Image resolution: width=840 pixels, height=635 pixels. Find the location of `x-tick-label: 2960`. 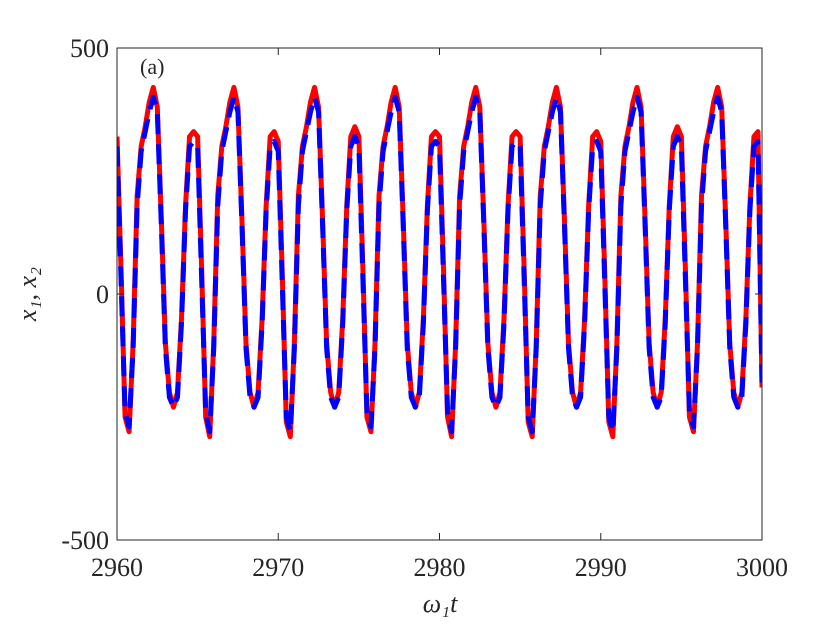

x-tick-label: 2960 is located at coordinates (117, 567).